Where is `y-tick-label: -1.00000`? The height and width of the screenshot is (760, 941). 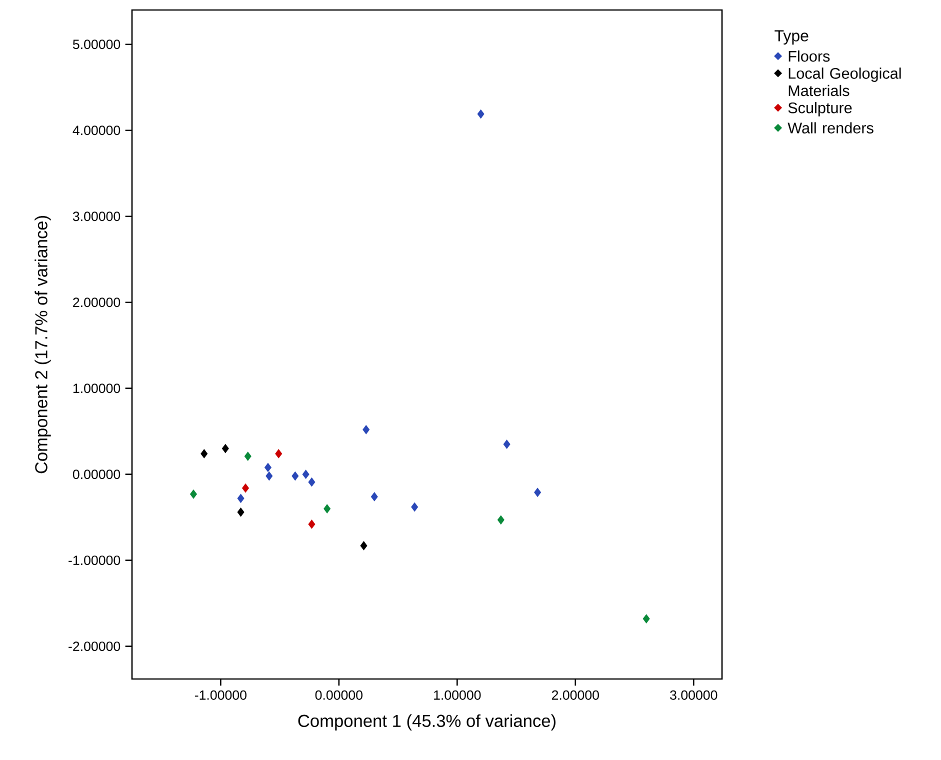
y-tick-label: -1.00000 is located at coordinates (94, 561).